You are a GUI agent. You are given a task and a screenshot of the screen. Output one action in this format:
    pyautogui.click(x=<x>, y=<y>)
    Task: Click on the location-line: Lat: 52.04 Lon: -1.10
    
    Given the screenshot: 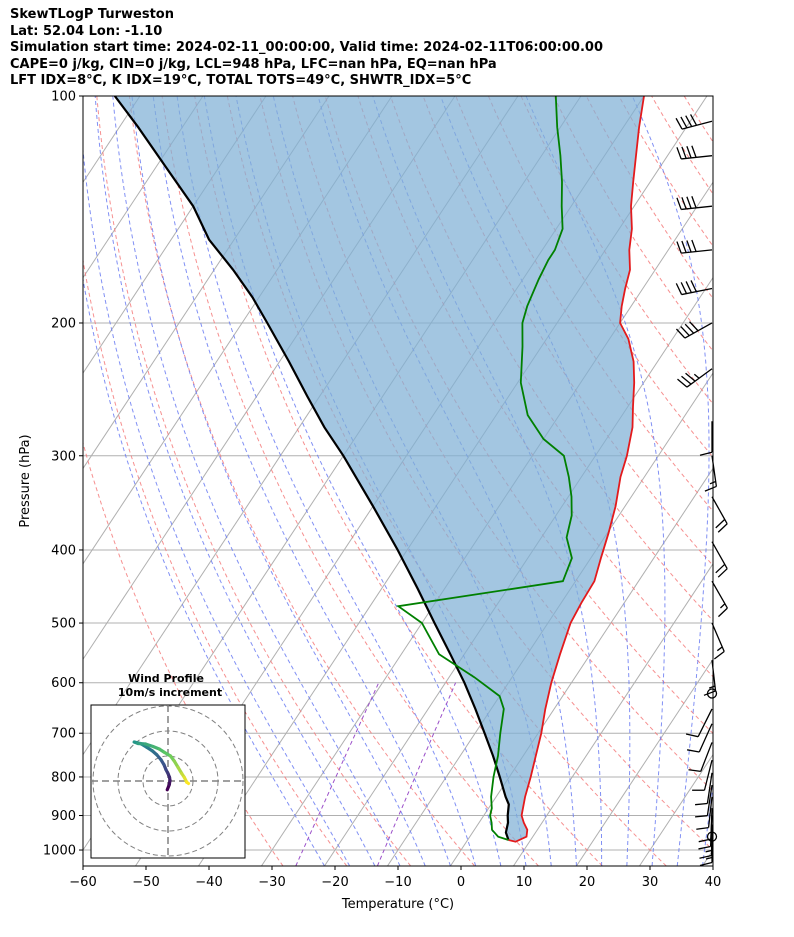 What is the action you would take?
    pyautogui.click(x=86, y=31)
    